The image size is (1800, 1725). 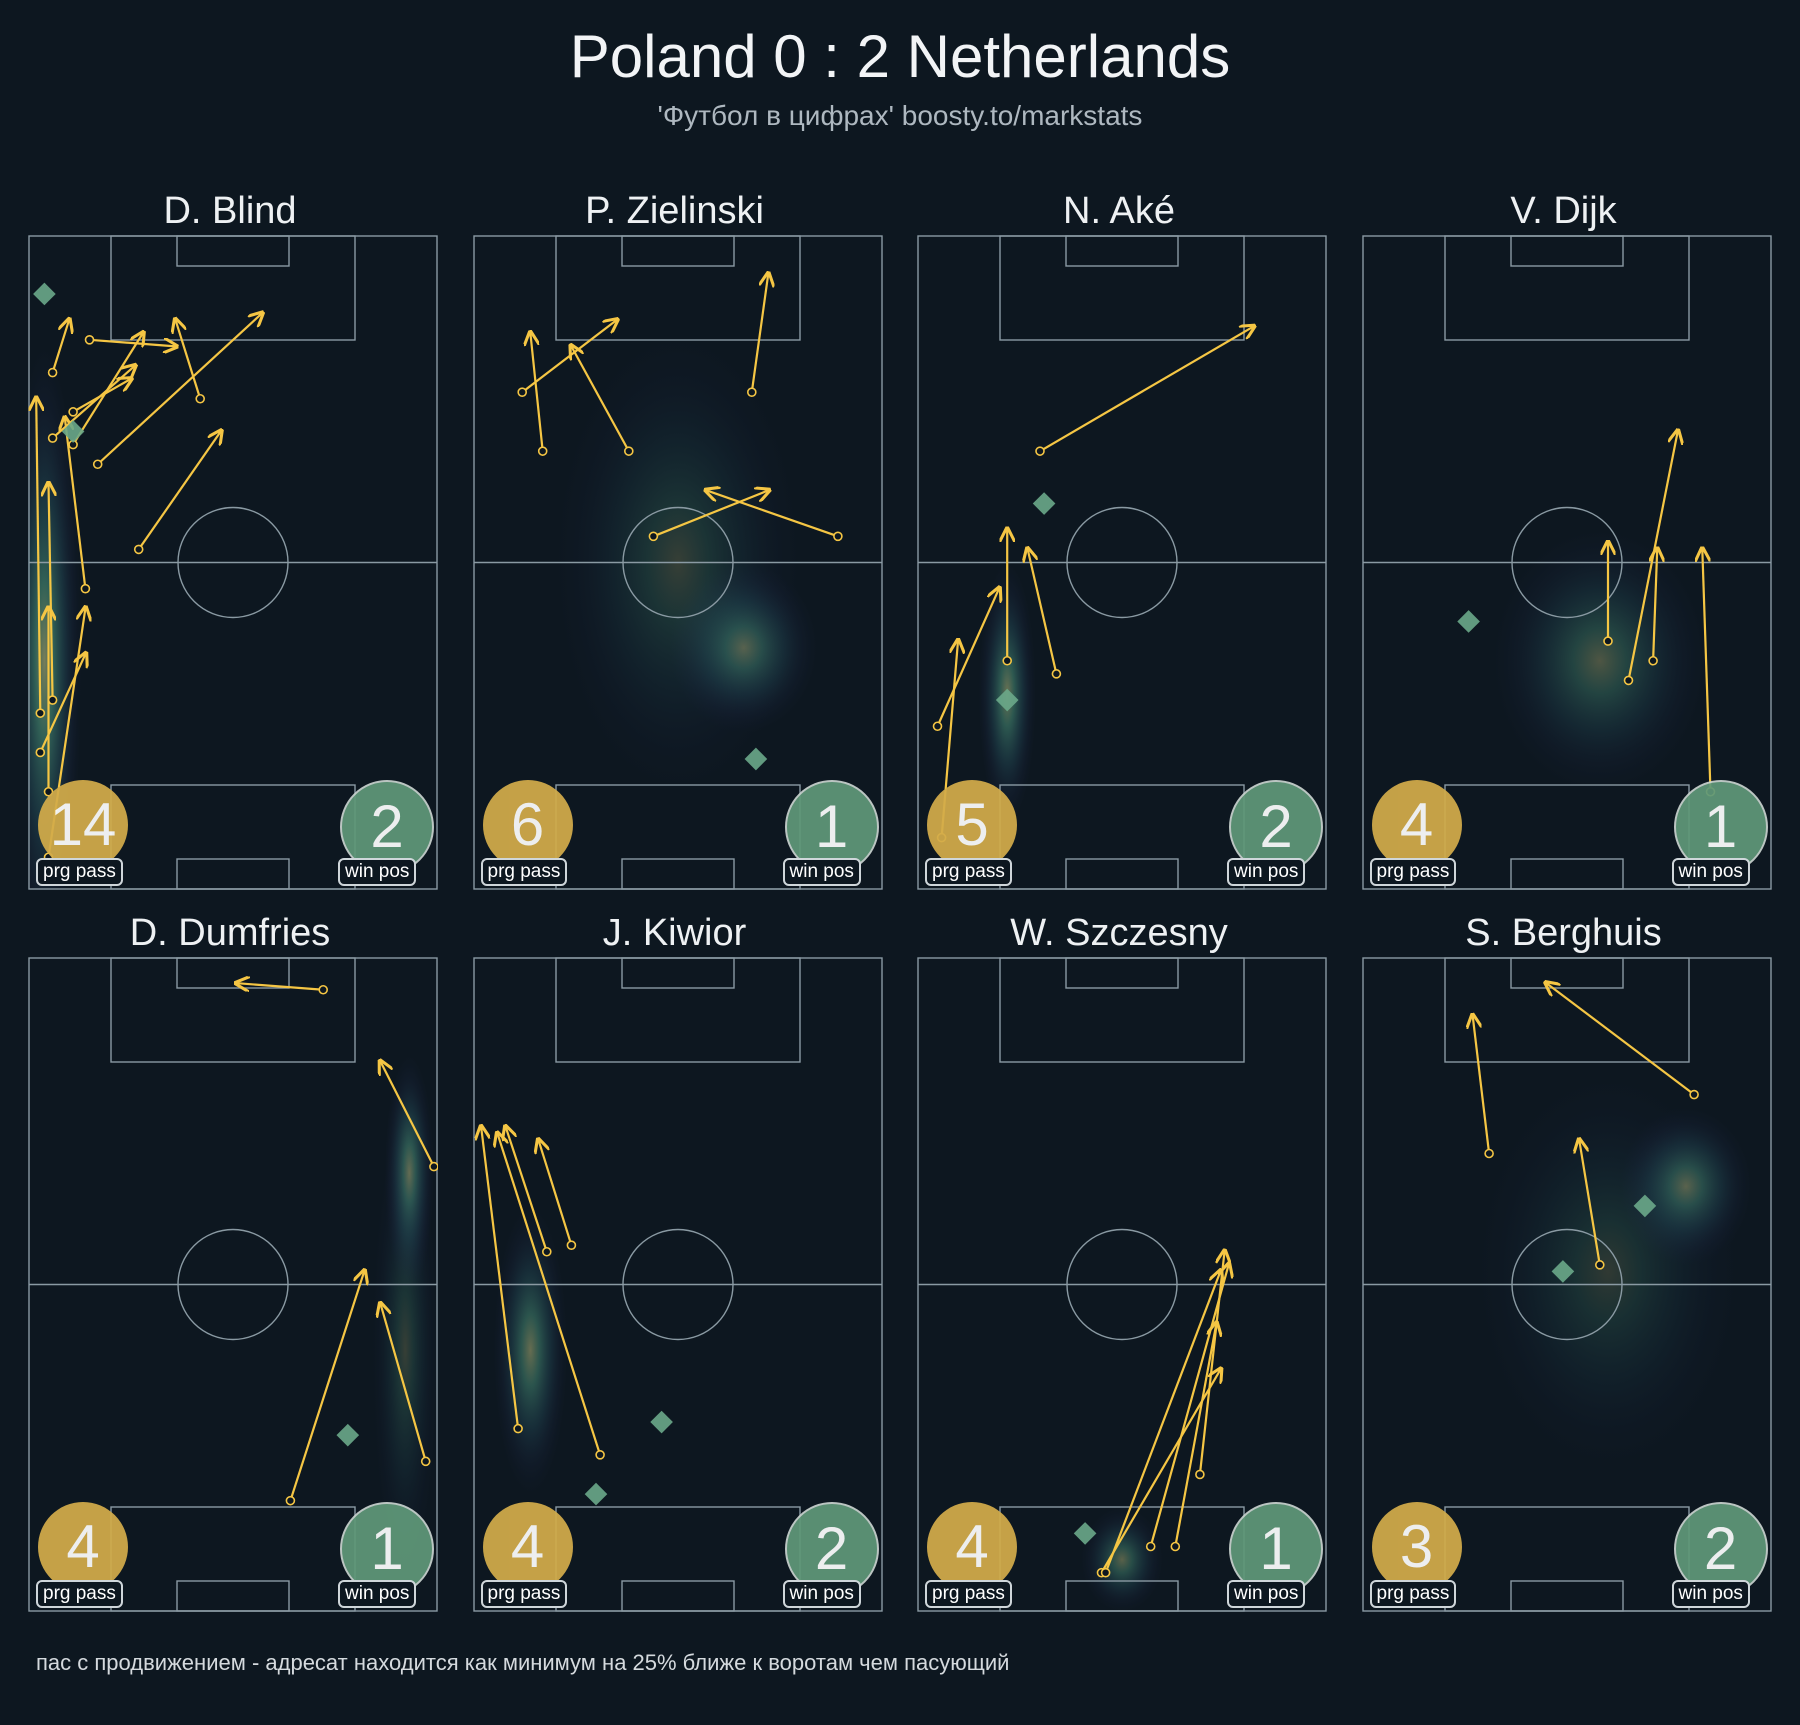 I want to click on player-panel: V. Dijk 4 prg pass 1 win pos, so click(x=1564, y=550).